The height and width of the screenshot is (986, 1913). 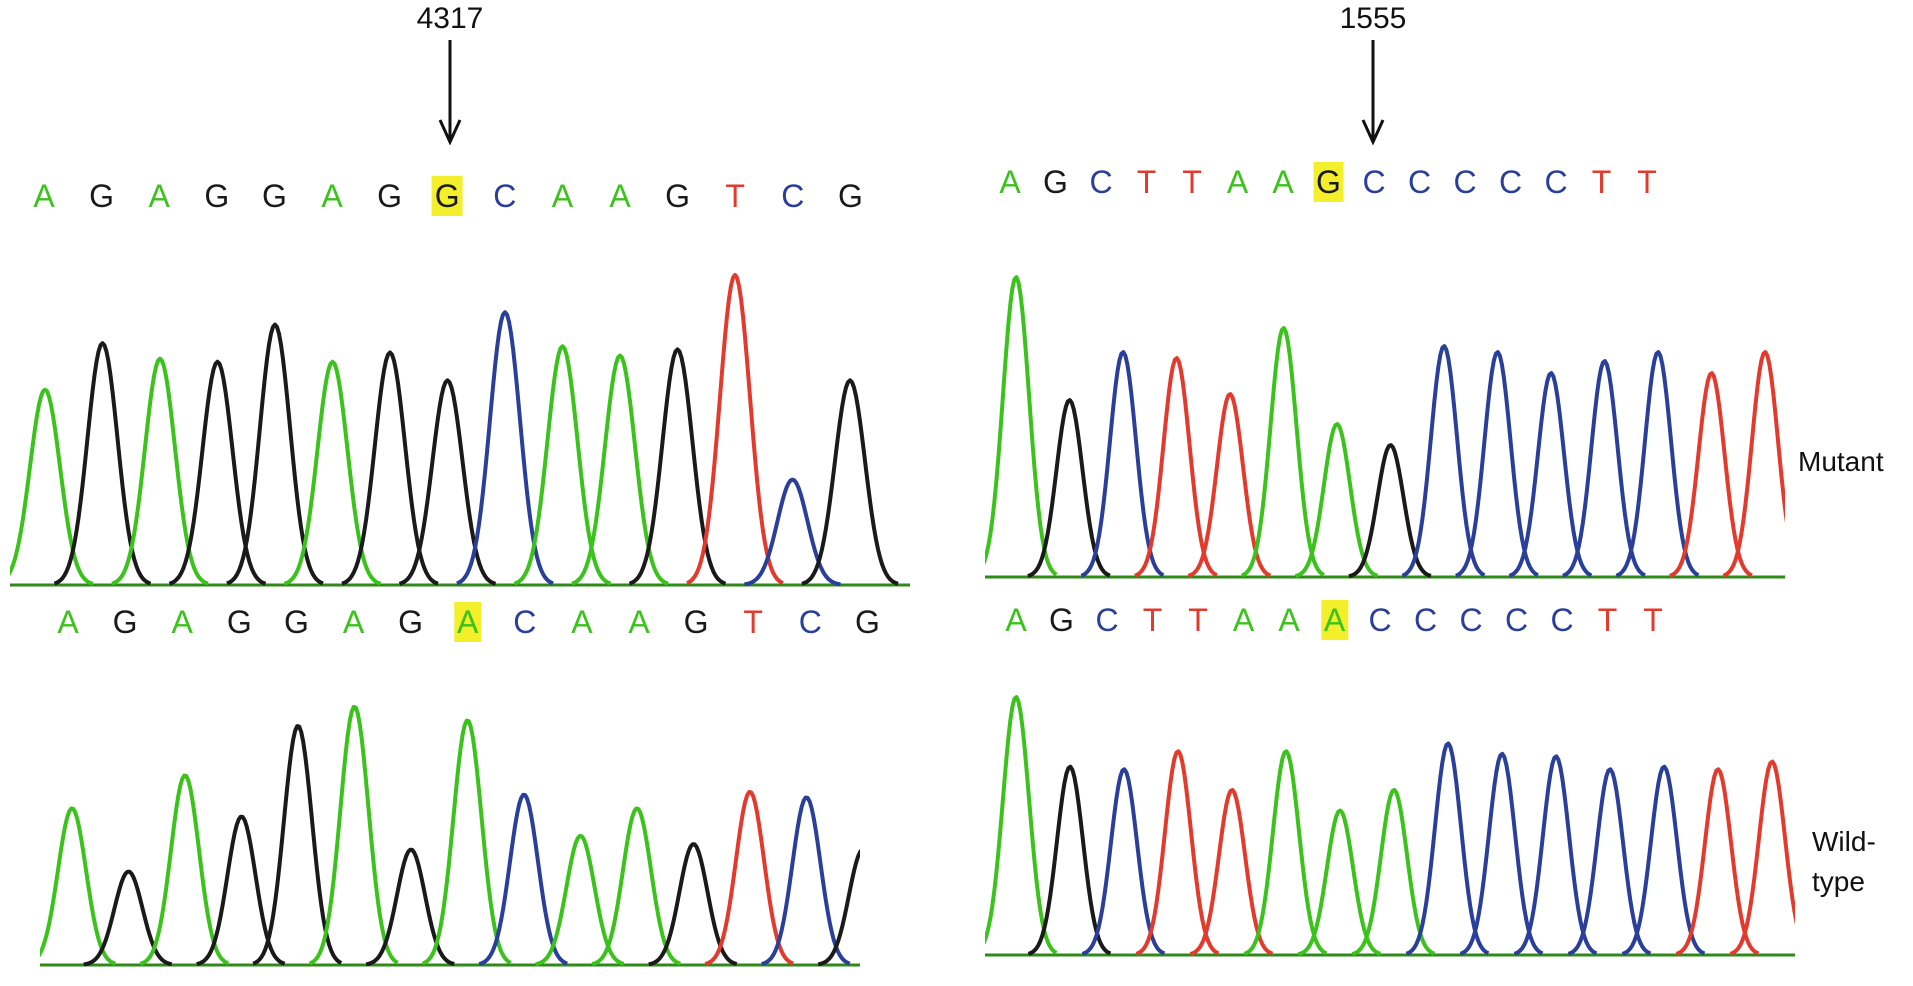 What do you see at coordinates (1373, 18) in the screenshot?
I see `position-label-right: 1555` at bounding box center [1373, 18].